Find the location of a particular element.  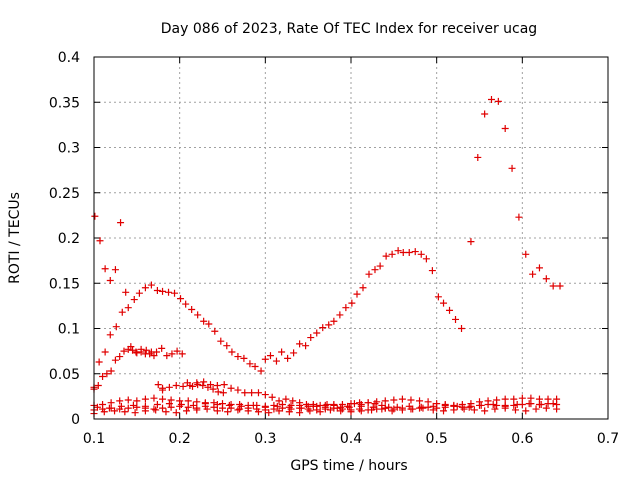

y-tick-label: 0.1 is located at coordinates (69, 330).